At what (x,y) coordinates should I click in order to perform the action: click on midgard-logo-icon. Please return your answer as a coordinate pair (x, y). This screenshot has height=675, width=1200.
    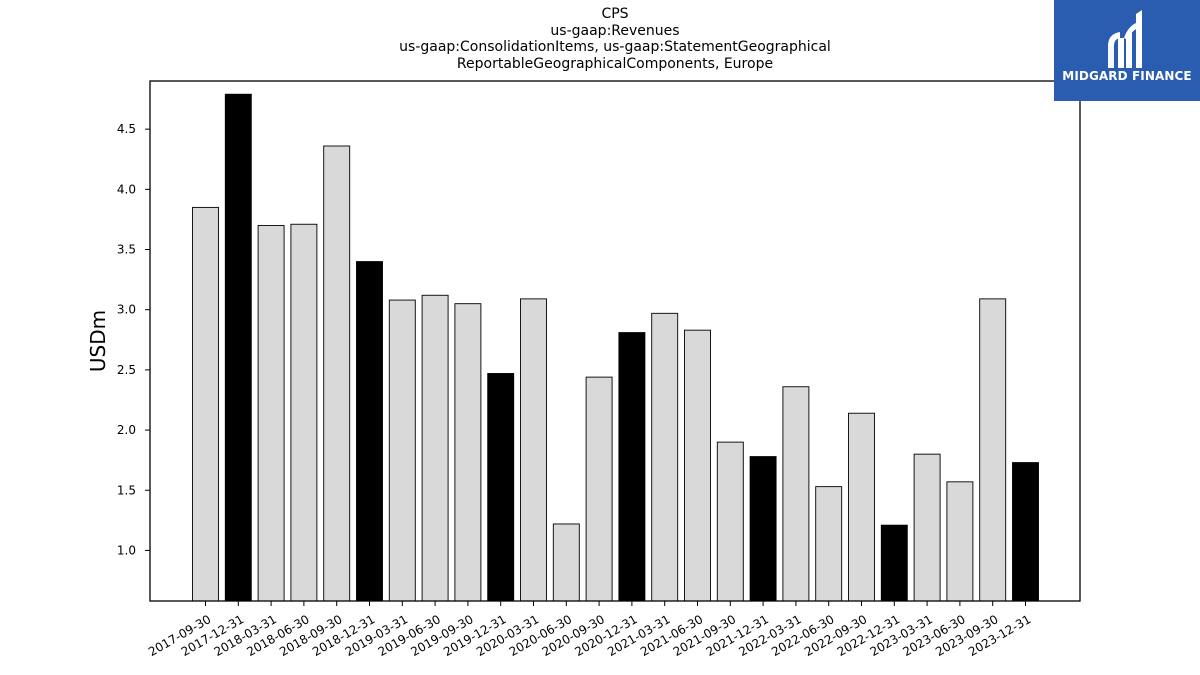
    Looking at the image, I should click on (1125, 39).